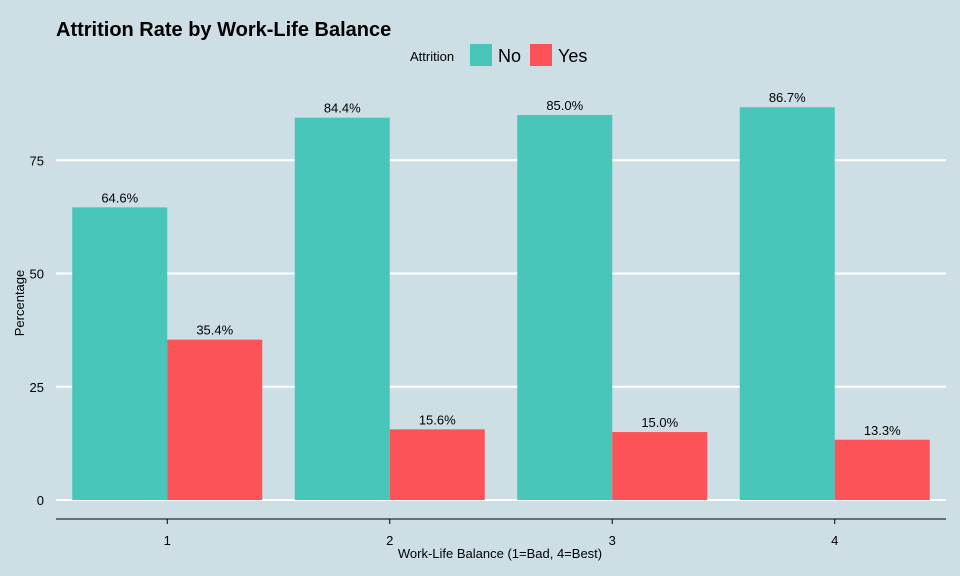 Image resolution: width=960 pixels, height=576 pixels. Describe the element at coordinates (501, 533) in the screenshot. I see `x-axis: 1 2 3 4` at that location.